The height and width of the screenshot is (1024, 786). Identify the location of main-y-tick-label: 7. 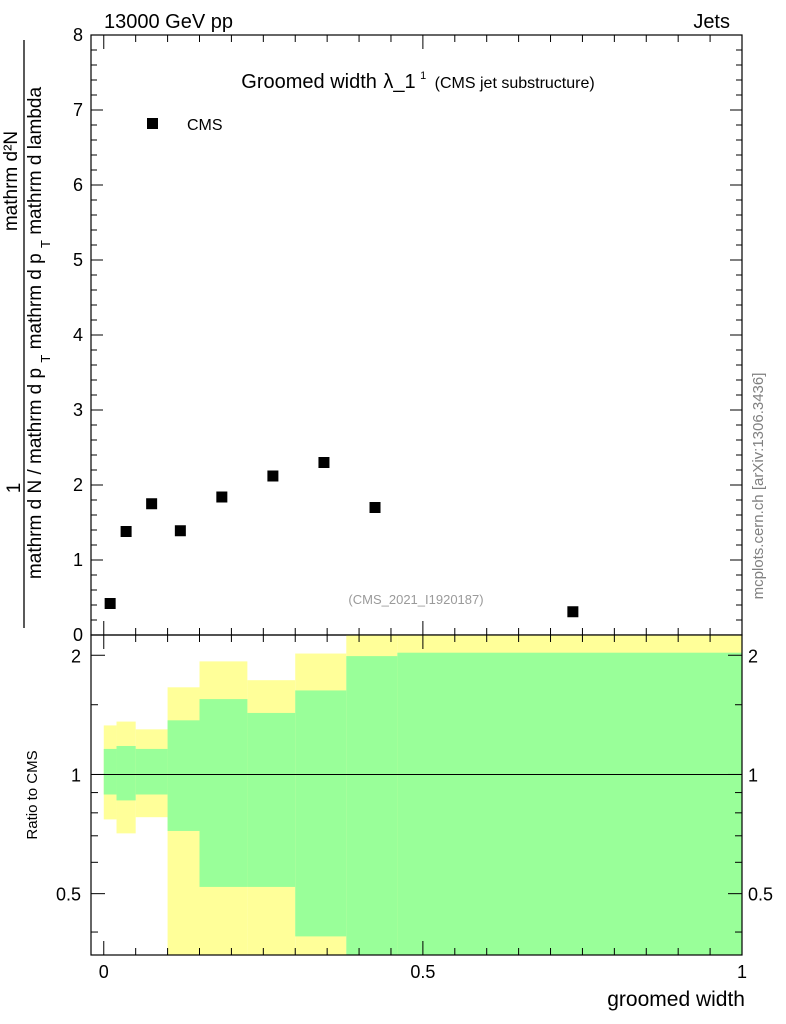
(78, 110).